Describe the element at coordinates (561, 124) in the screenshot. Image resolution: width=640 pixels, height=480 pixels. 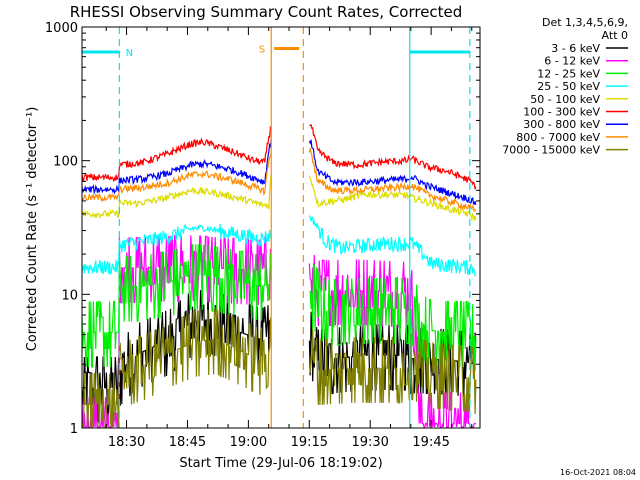
I see `legend-label-7: 300 - 800 keV` at that location.